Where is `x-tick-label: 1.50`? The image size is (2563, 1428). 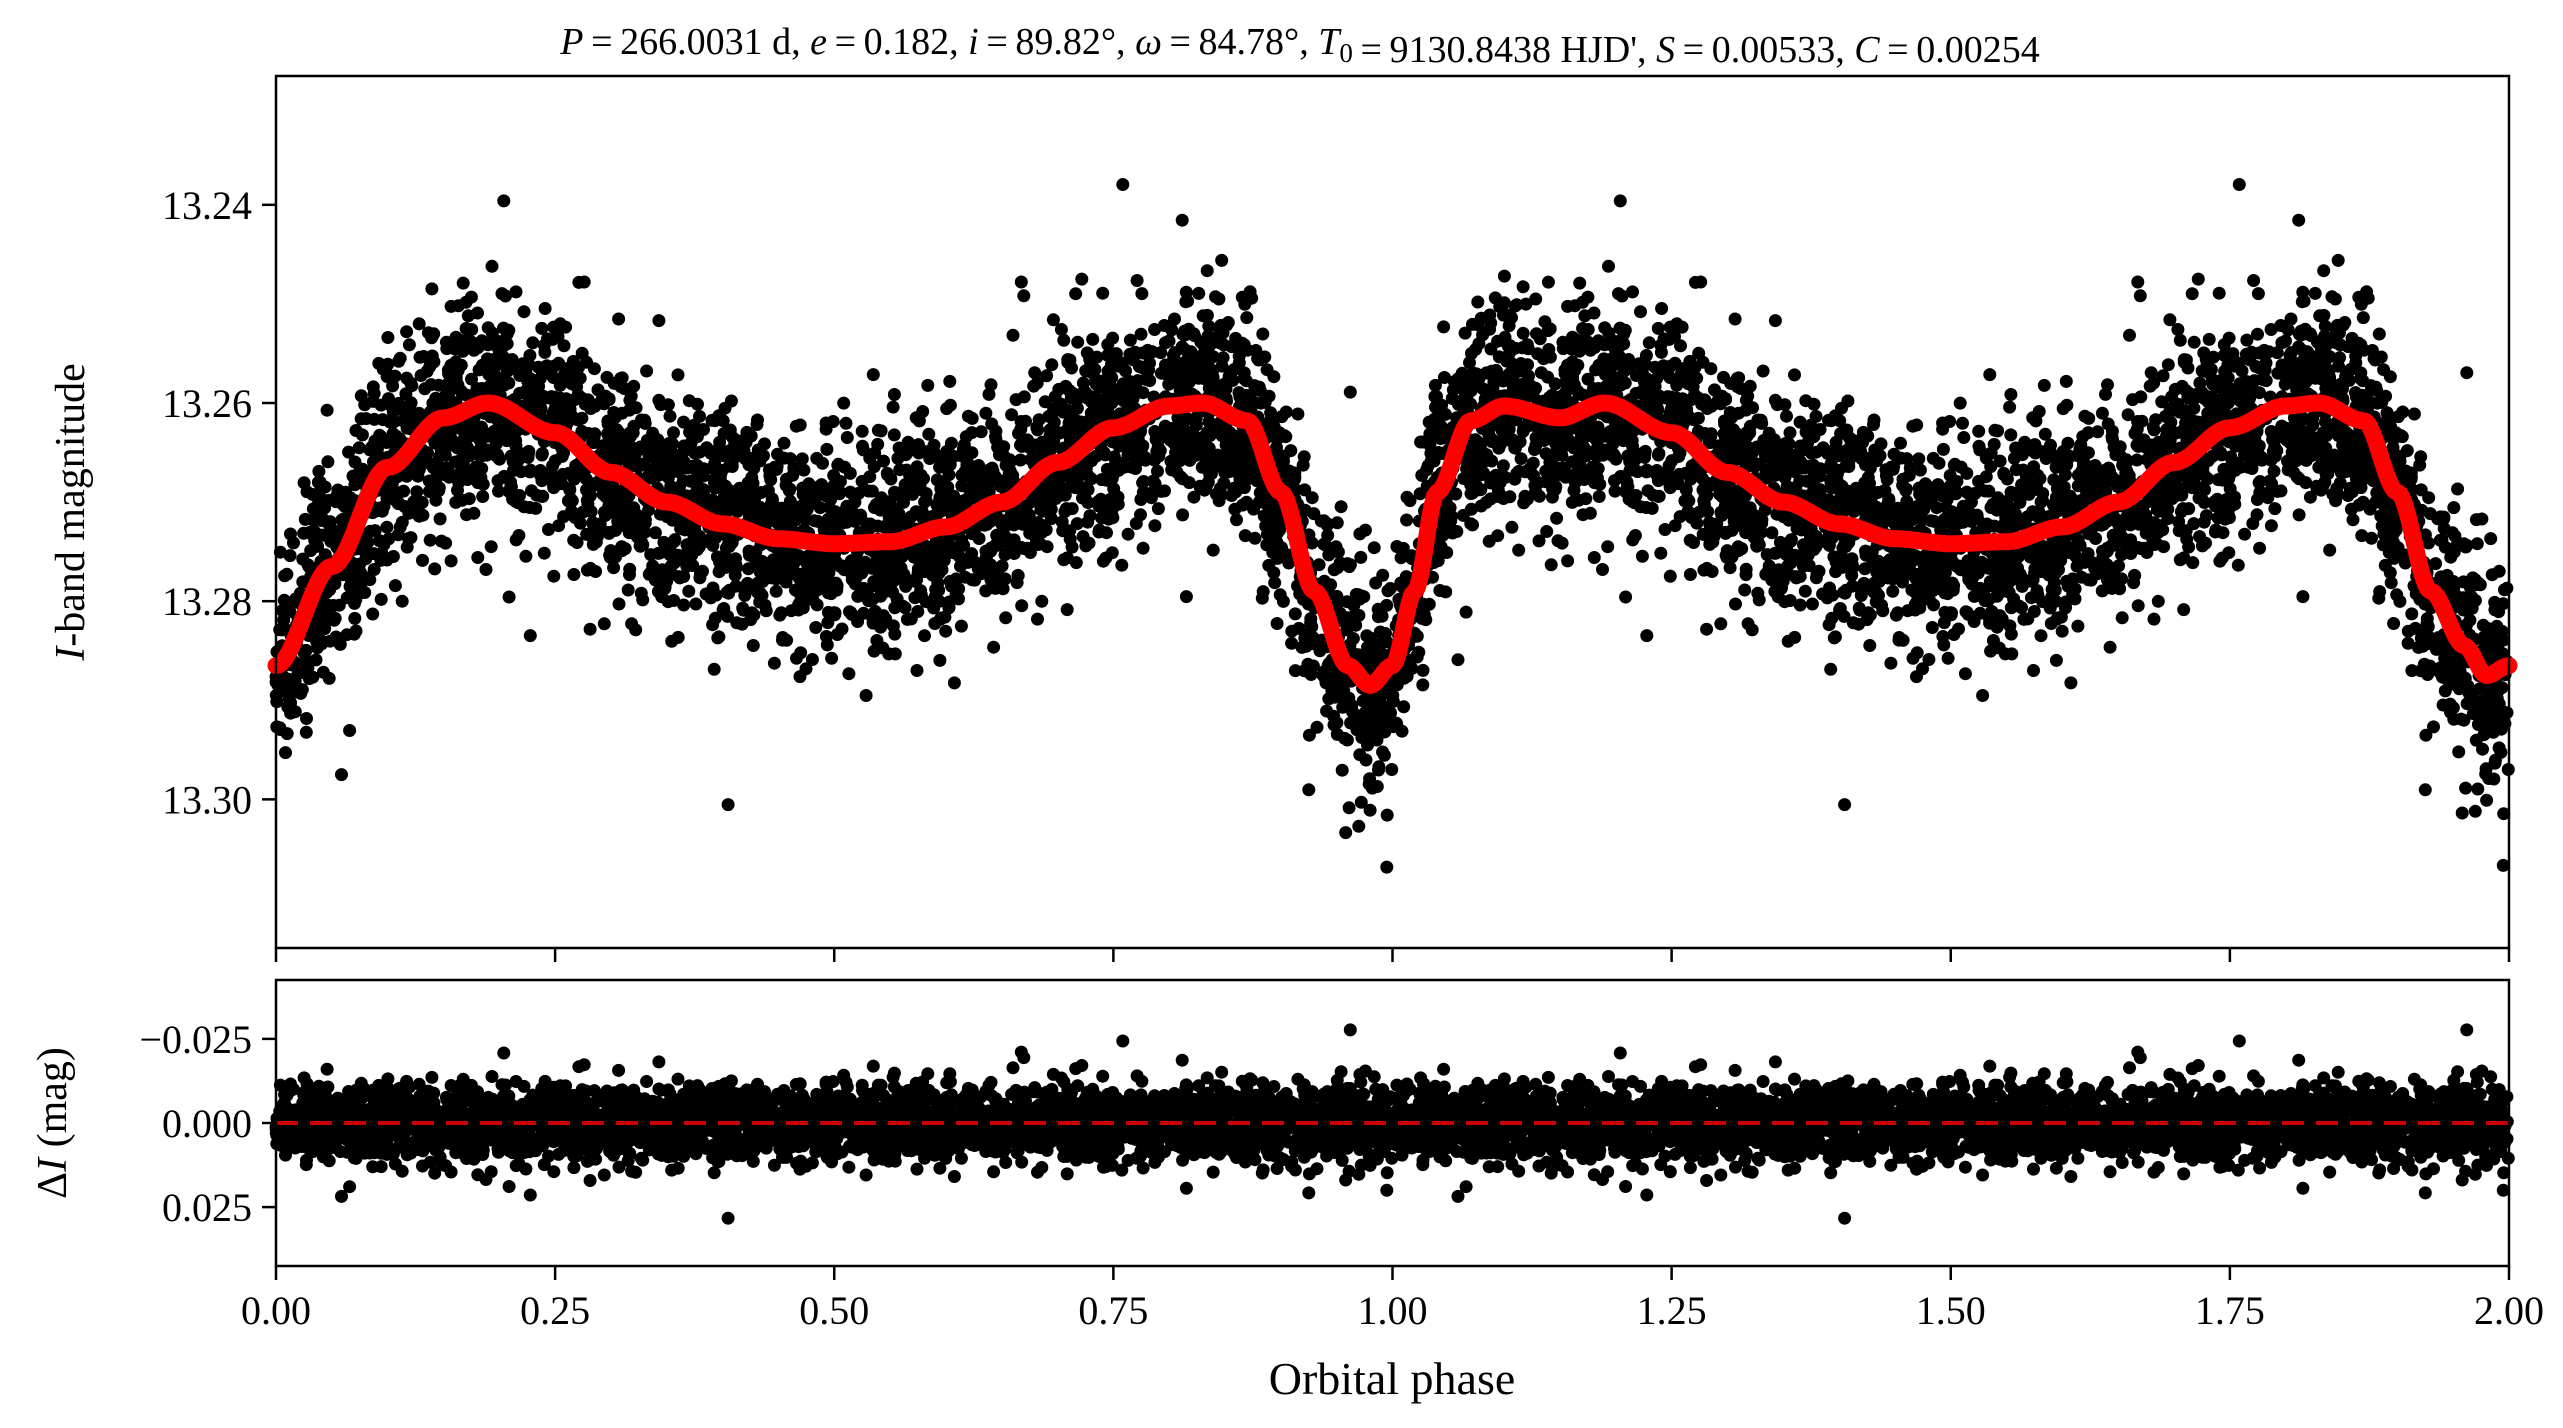 x-tick-label: 1.50 is located at coordinates (1951, 1310).